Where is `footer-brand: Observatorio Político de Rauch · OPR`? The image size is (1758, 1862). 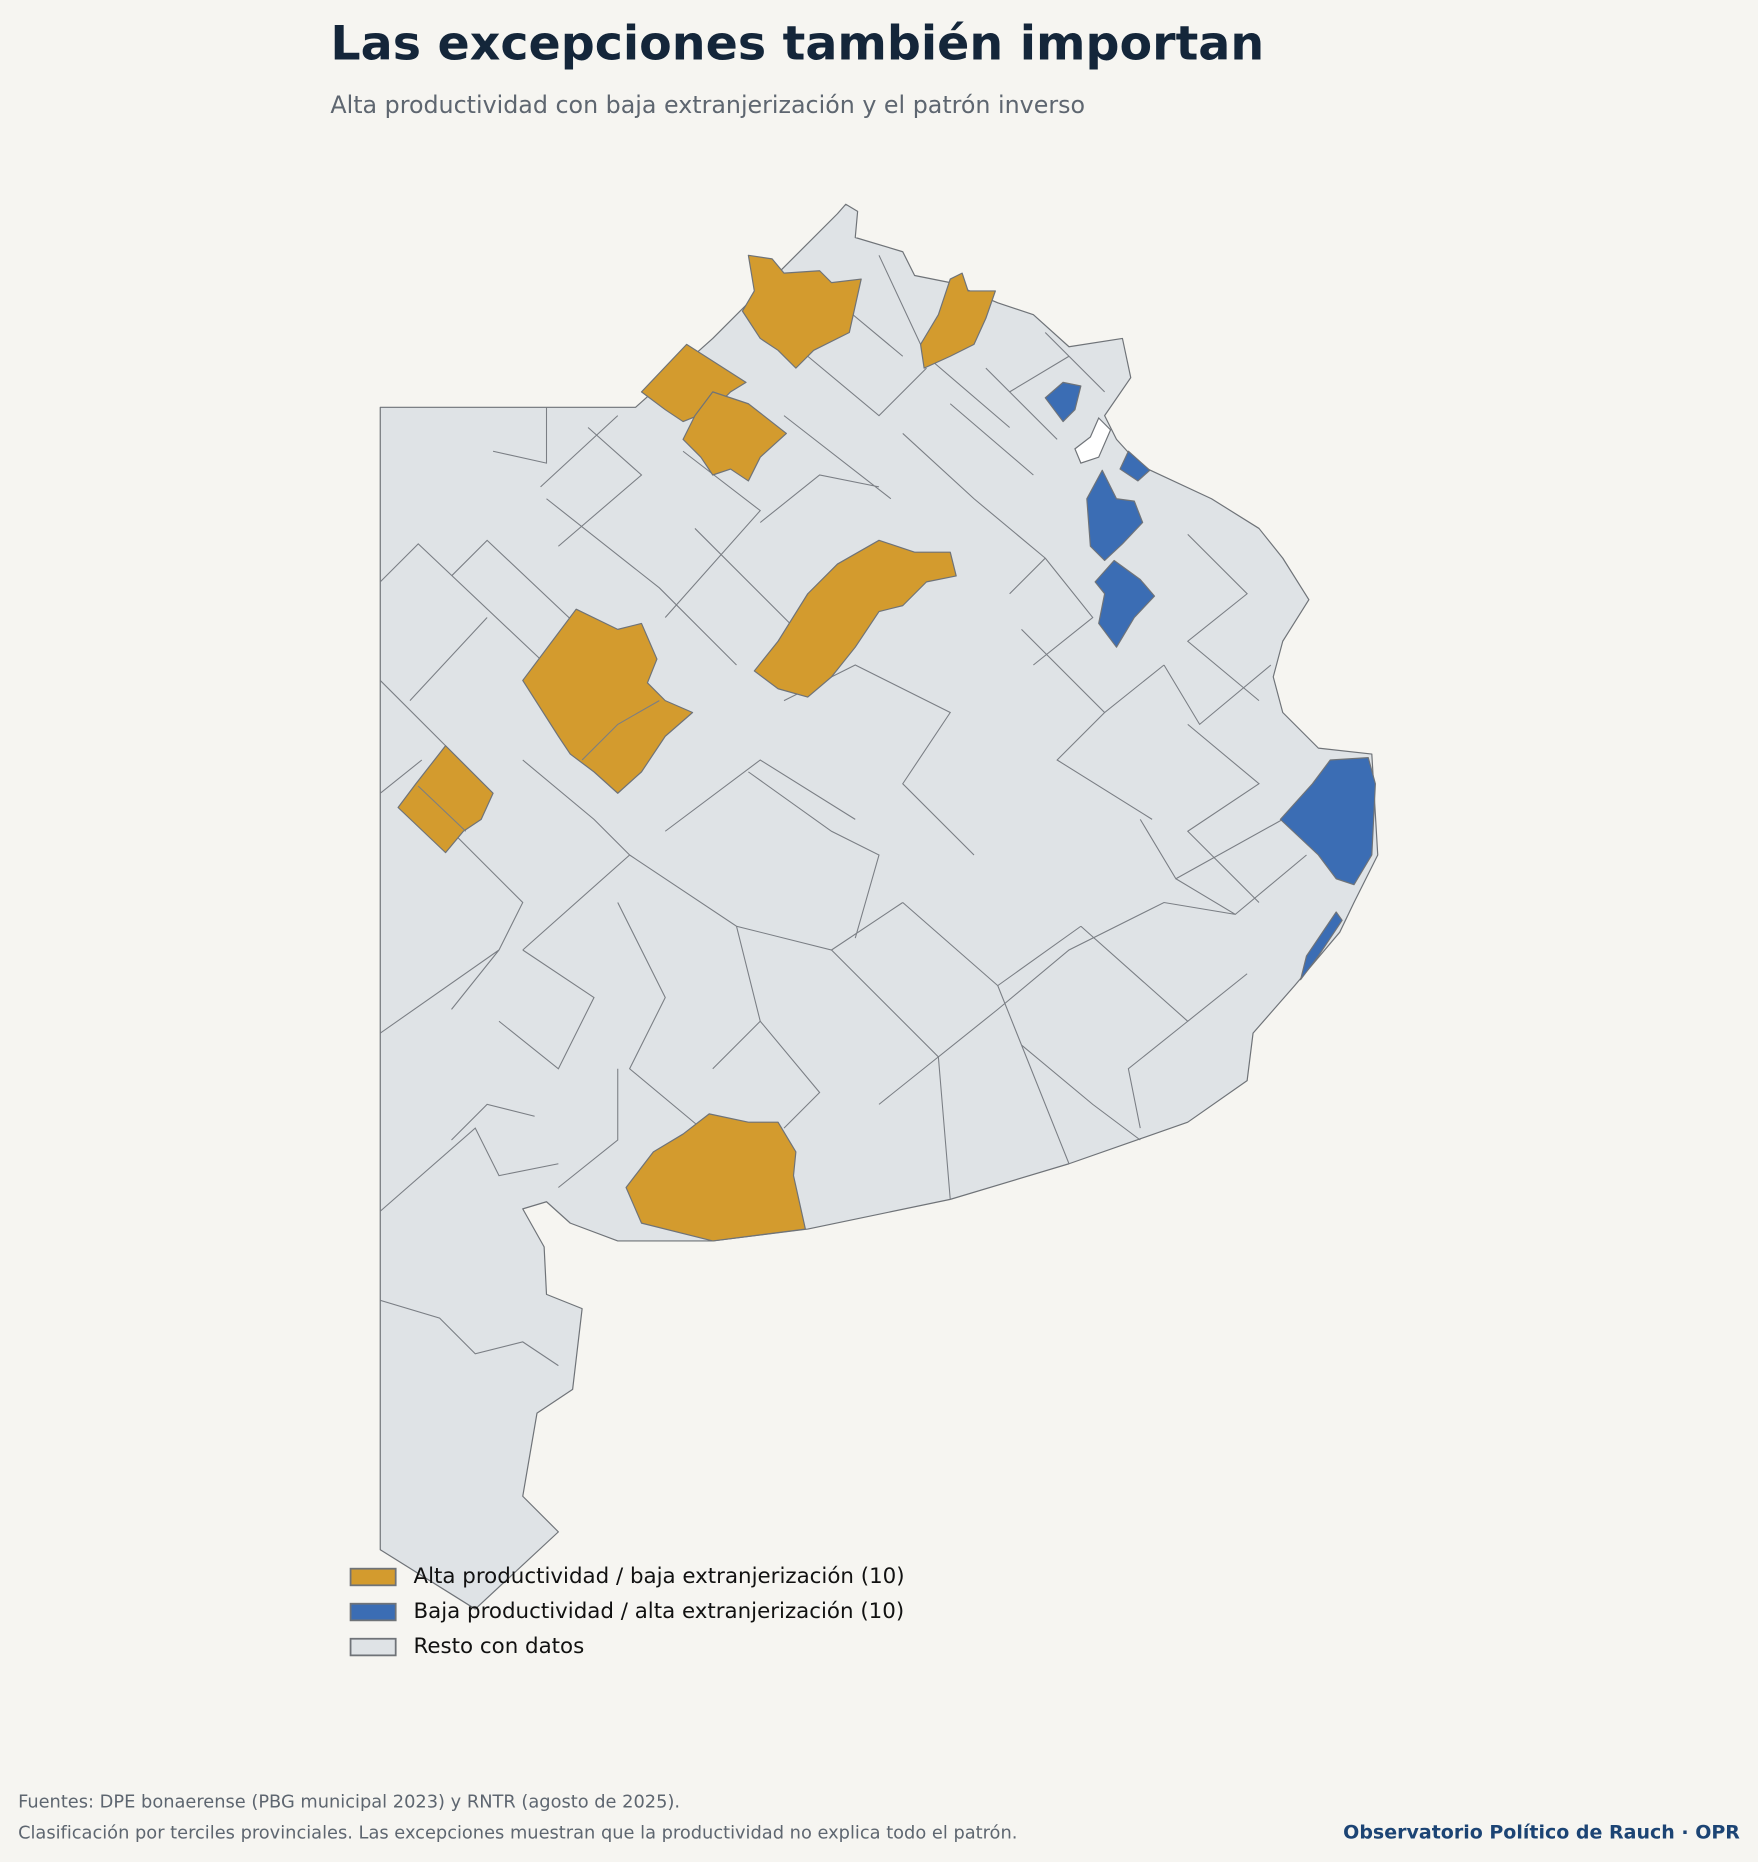
footer-brand: Observatorio Político de Rauch · OPR is located at coordinates (1541, 1832).